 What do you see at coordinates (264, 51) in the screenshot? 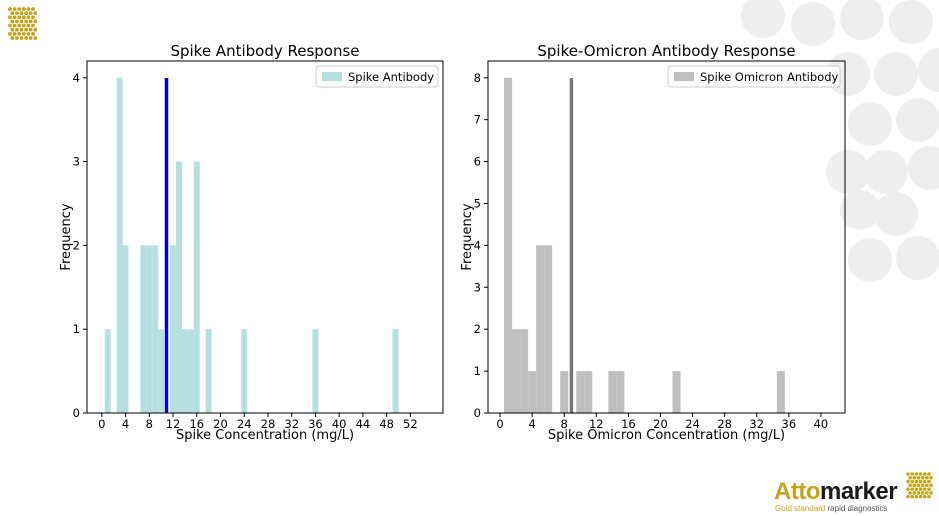
I see `chart-title: Spike Antibody Response` at bounding box center [264, 51].